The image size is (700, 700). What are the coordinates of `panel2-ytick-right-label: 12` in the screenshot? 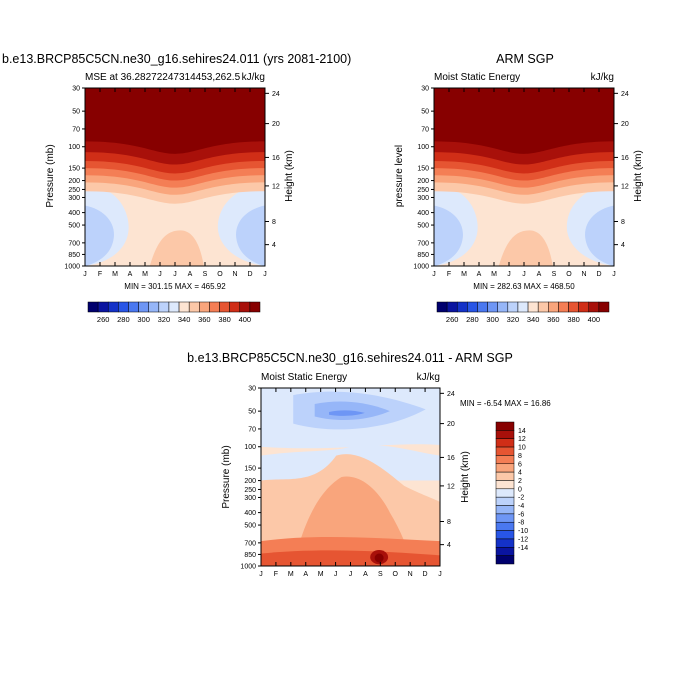 It's located at (625, 186).